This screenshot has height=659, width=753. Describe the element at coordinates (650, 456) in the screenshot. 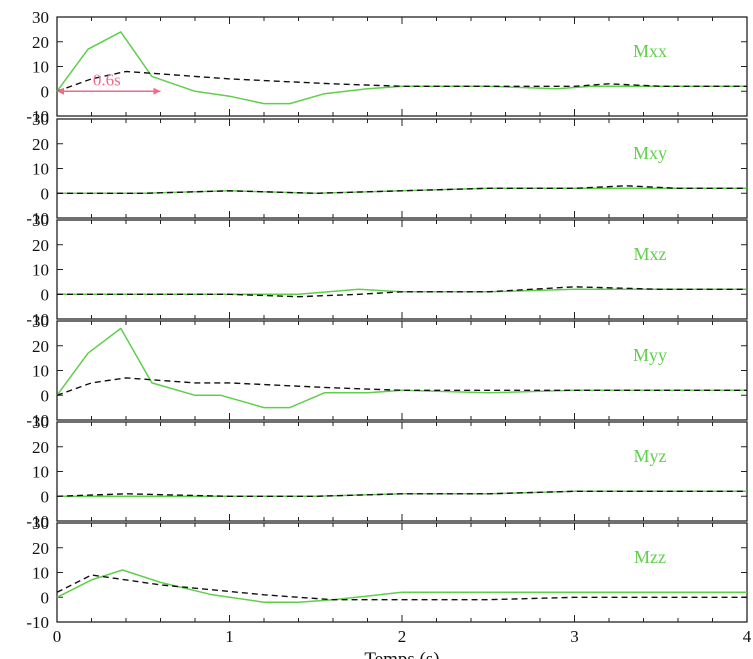

I see `panel-label: Myz` at that location.